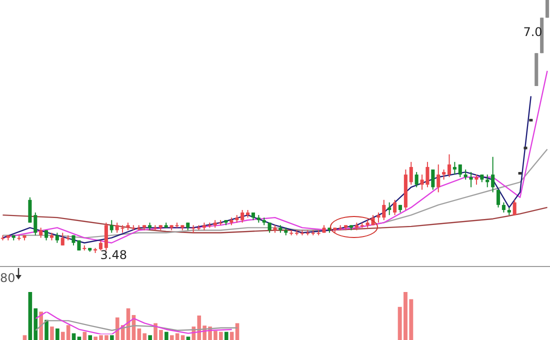  Describe the element at coordinates (532, 31) in the screenshot. I see `annotation: 7.0` at that location.